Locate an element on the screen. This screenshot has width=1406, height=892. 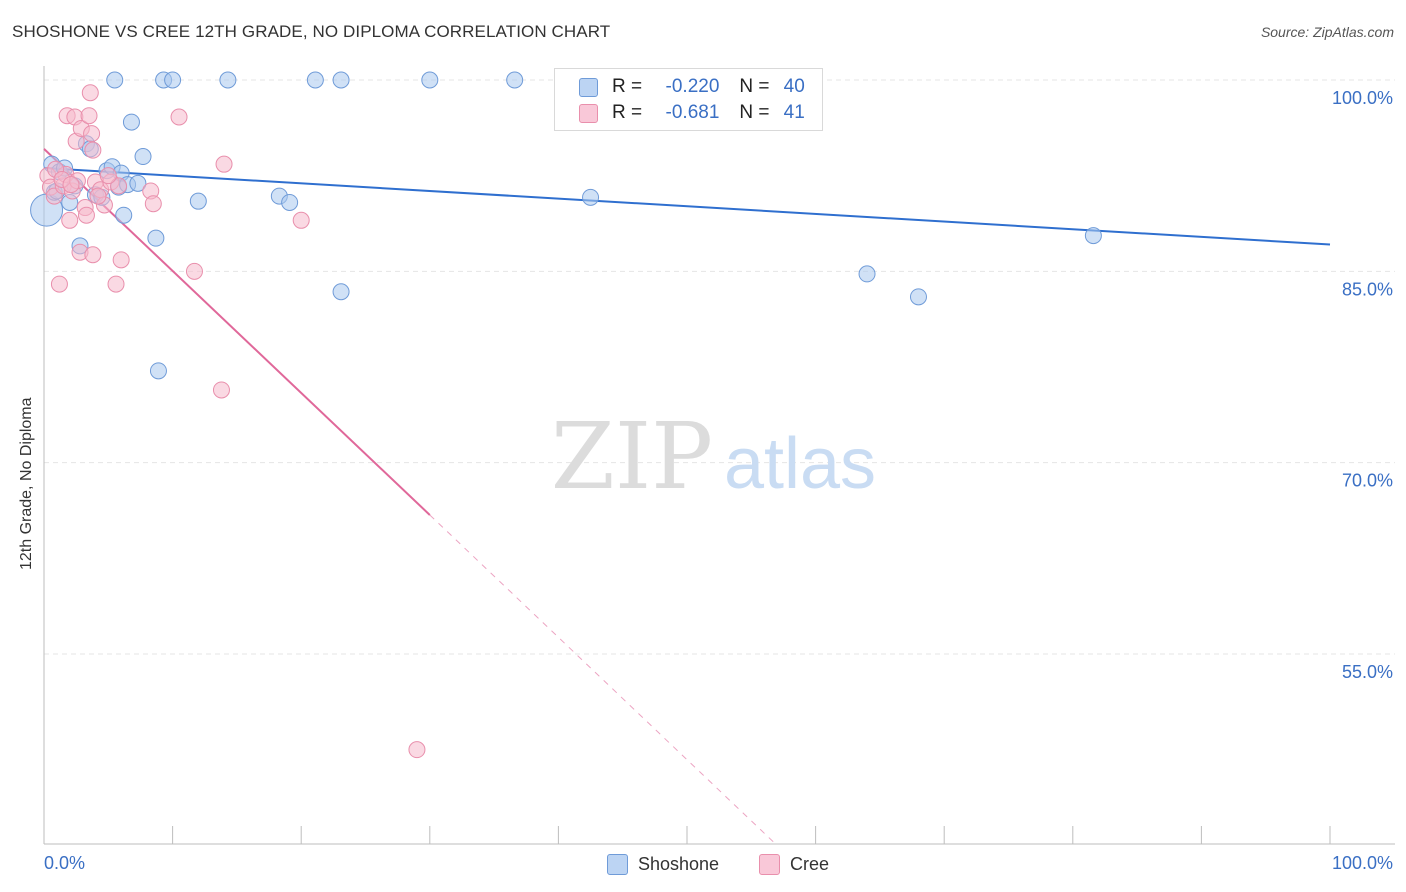
x-tick-label: 100.0% is located at coordinates (1362, 863).